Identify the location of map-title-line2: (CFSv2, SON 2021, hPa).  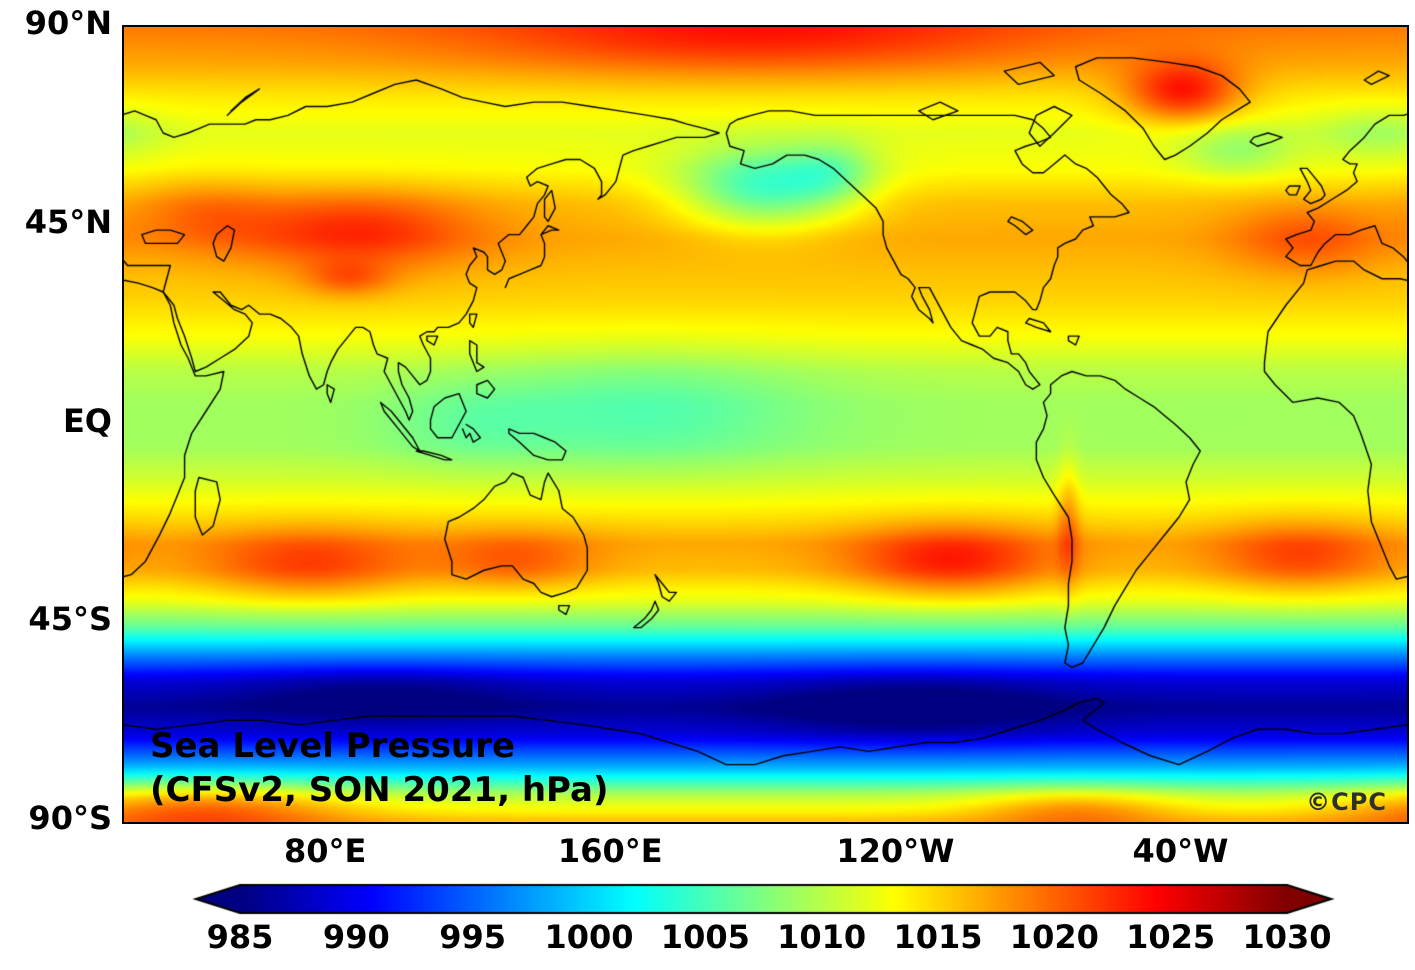
(379, 790).